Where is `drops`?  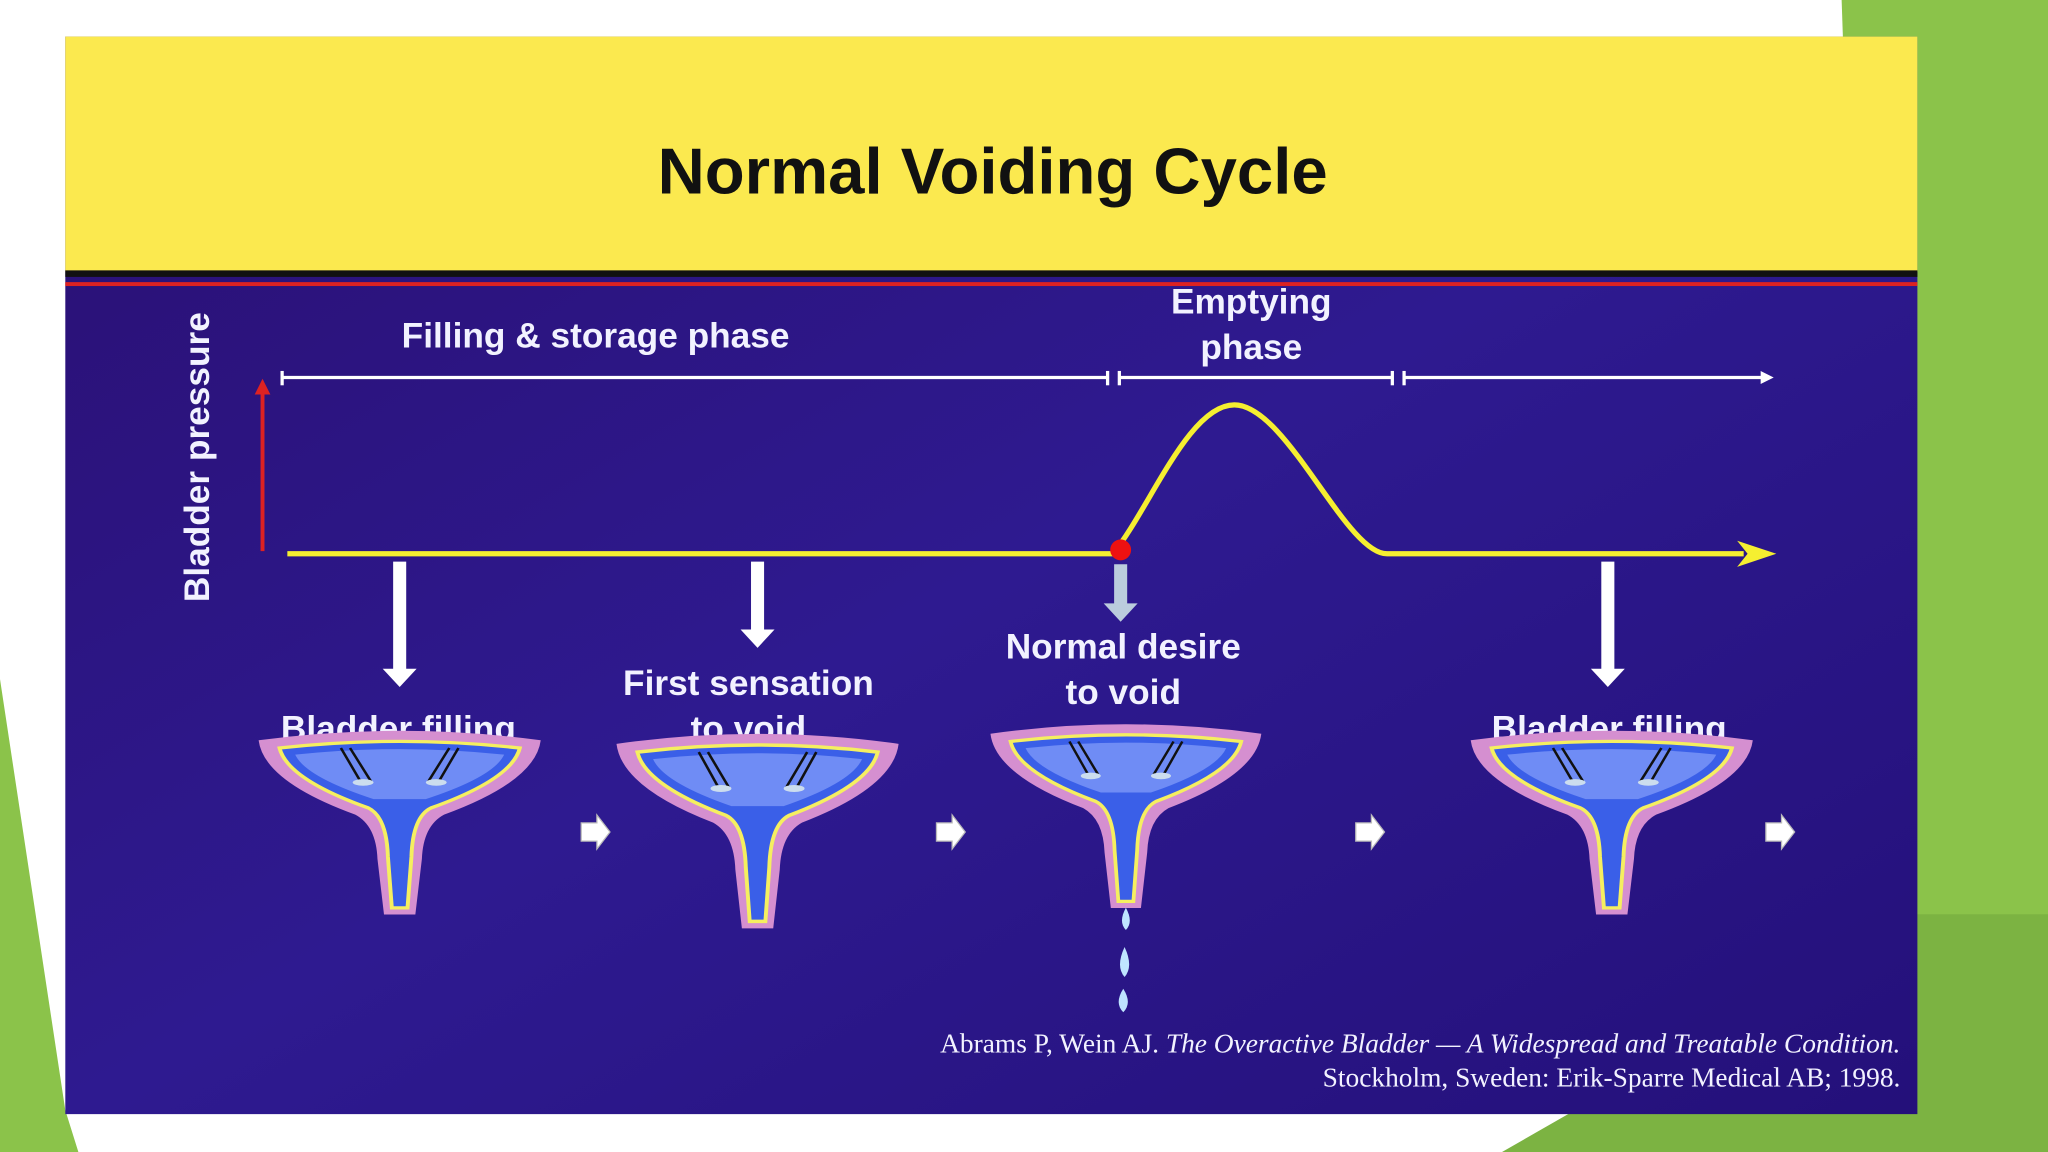 drops is located at coordinates (1124, 960).